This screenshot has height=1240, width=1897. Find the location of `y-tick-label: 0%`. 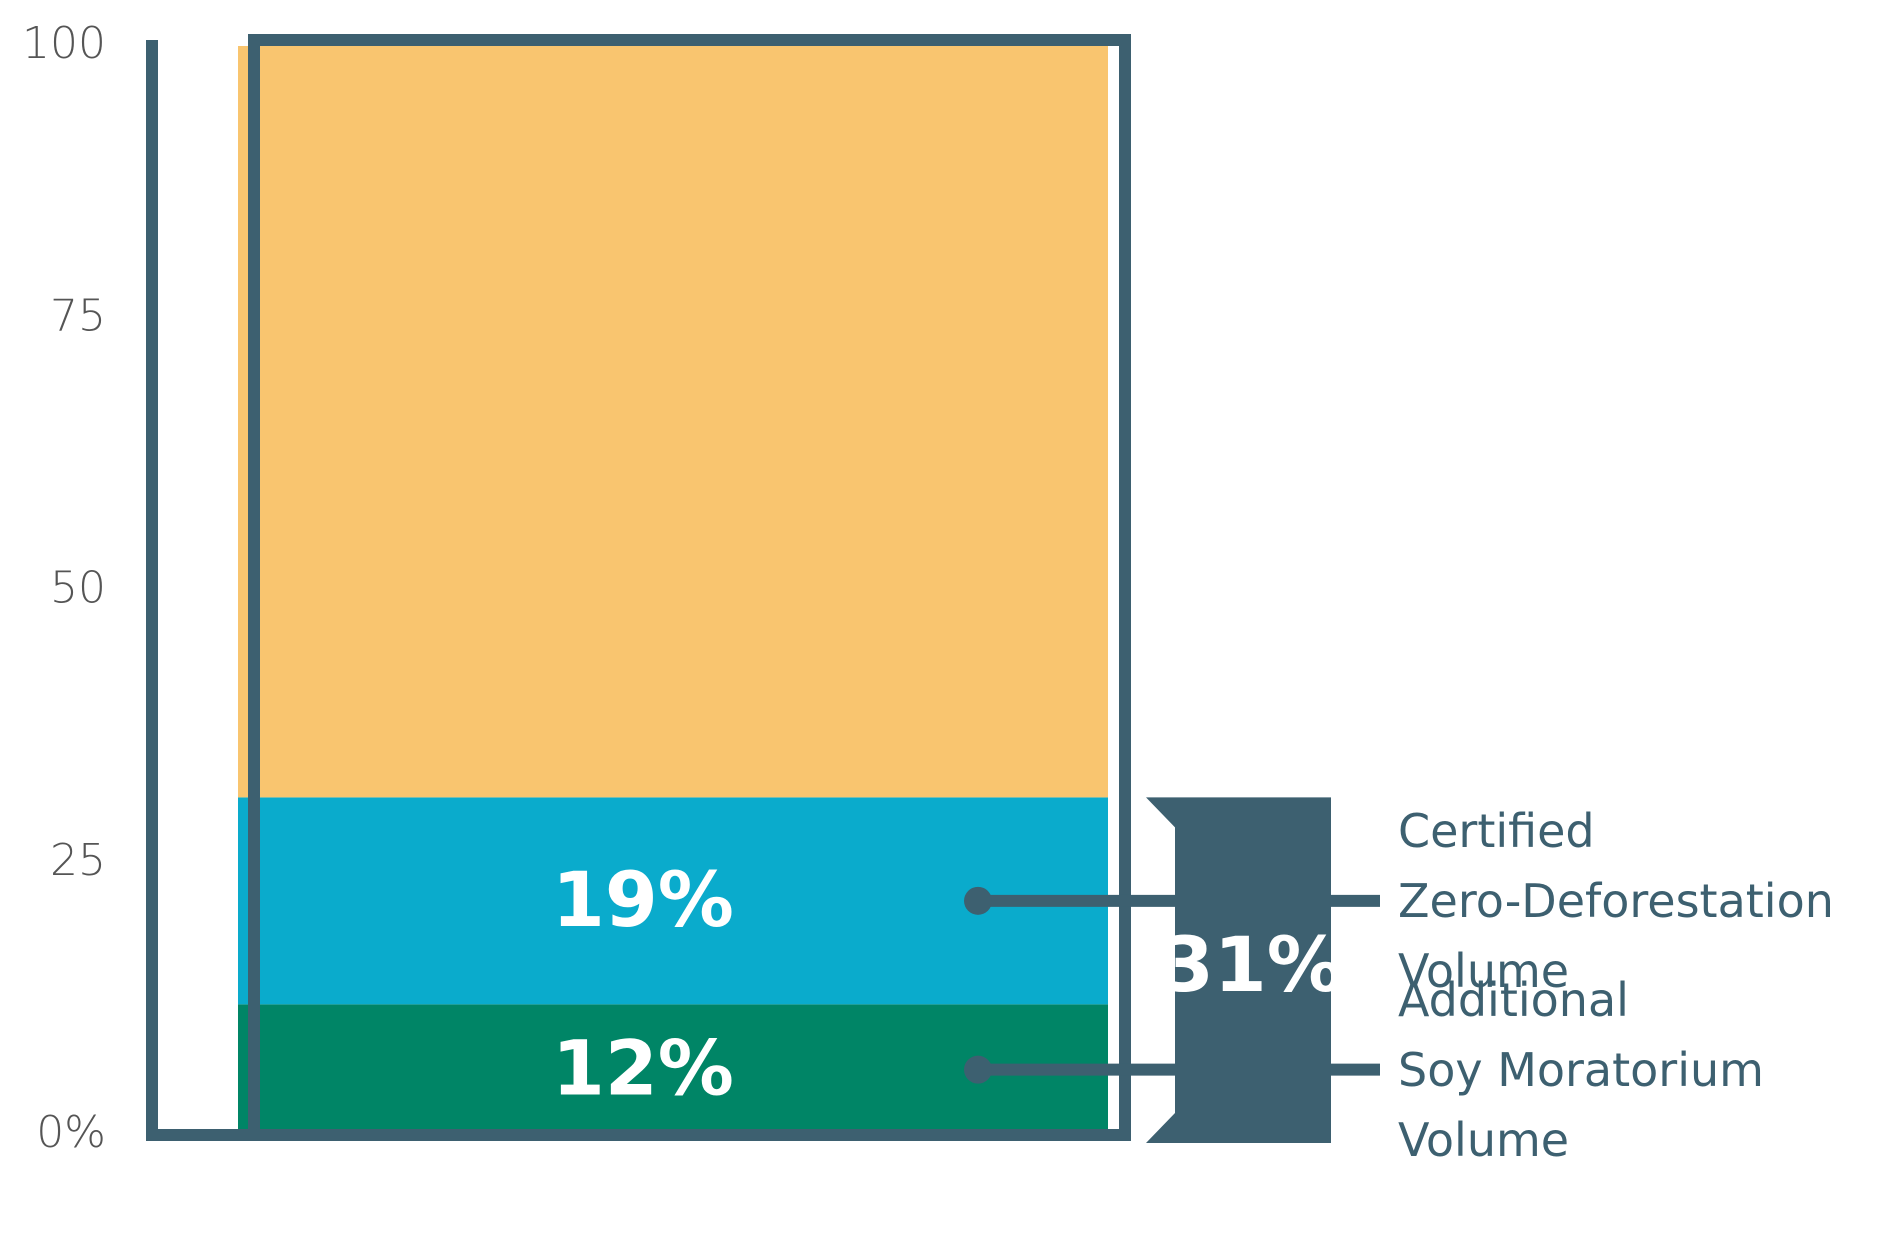

y-tick-label: 0% is located at coordinates (71, 1132).